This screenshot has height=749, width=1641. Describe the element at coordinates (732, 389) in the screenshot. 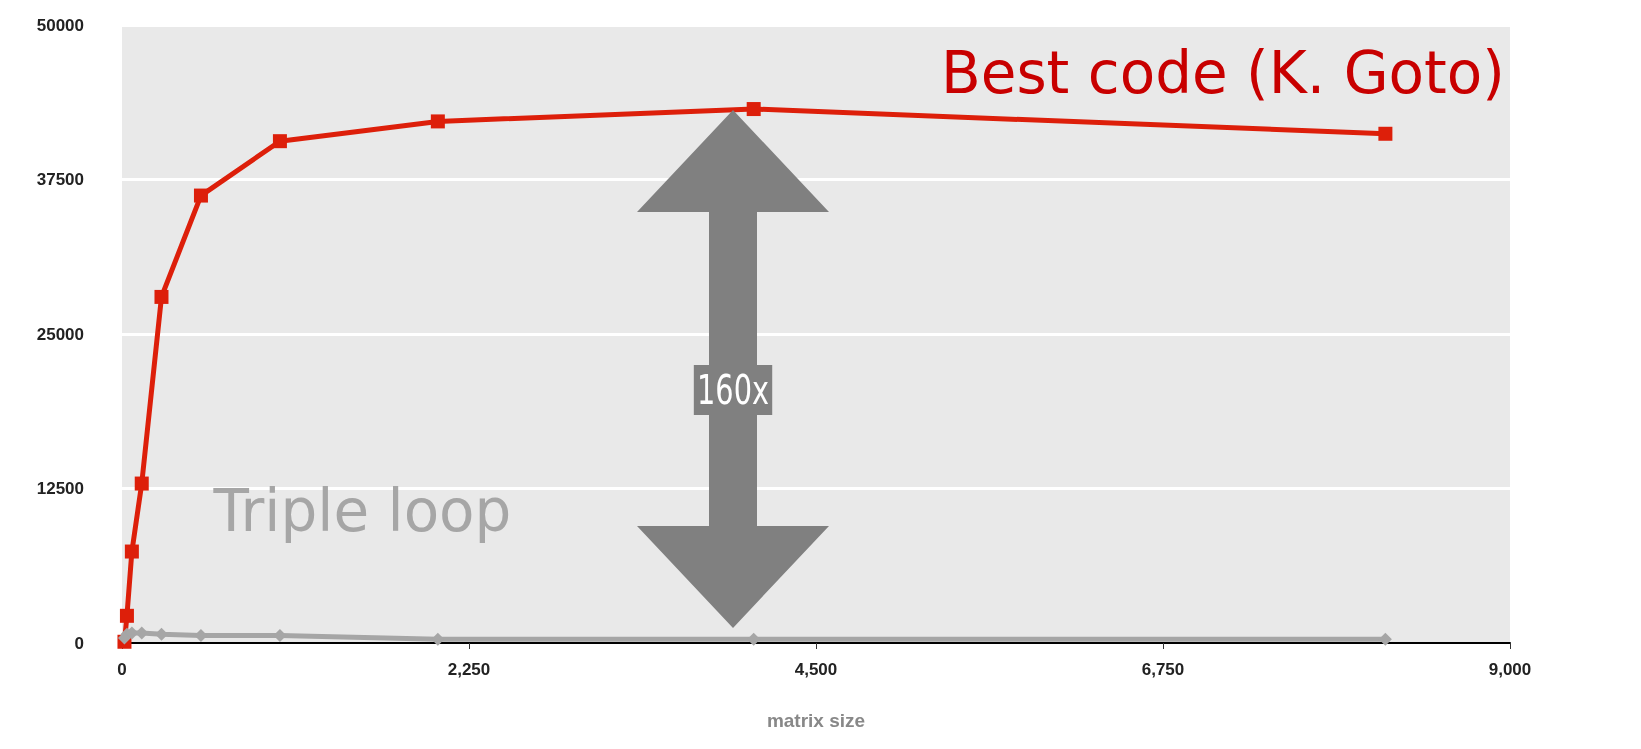

I see `annotation: 160x` at that location.